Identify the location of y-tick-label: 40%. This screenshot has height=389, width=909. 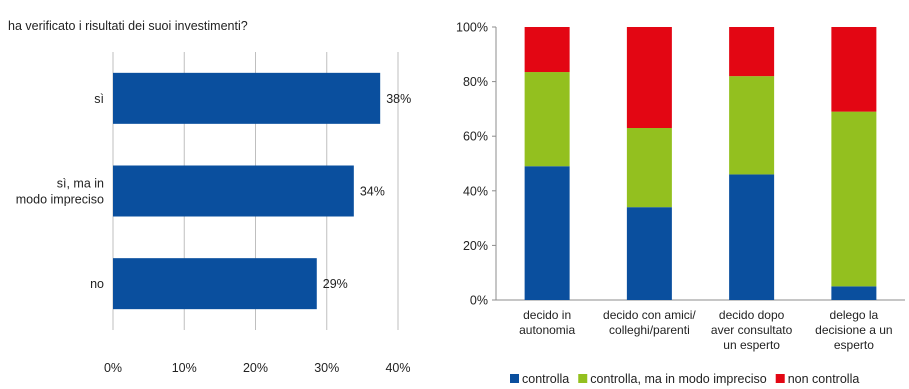
(475, 191).